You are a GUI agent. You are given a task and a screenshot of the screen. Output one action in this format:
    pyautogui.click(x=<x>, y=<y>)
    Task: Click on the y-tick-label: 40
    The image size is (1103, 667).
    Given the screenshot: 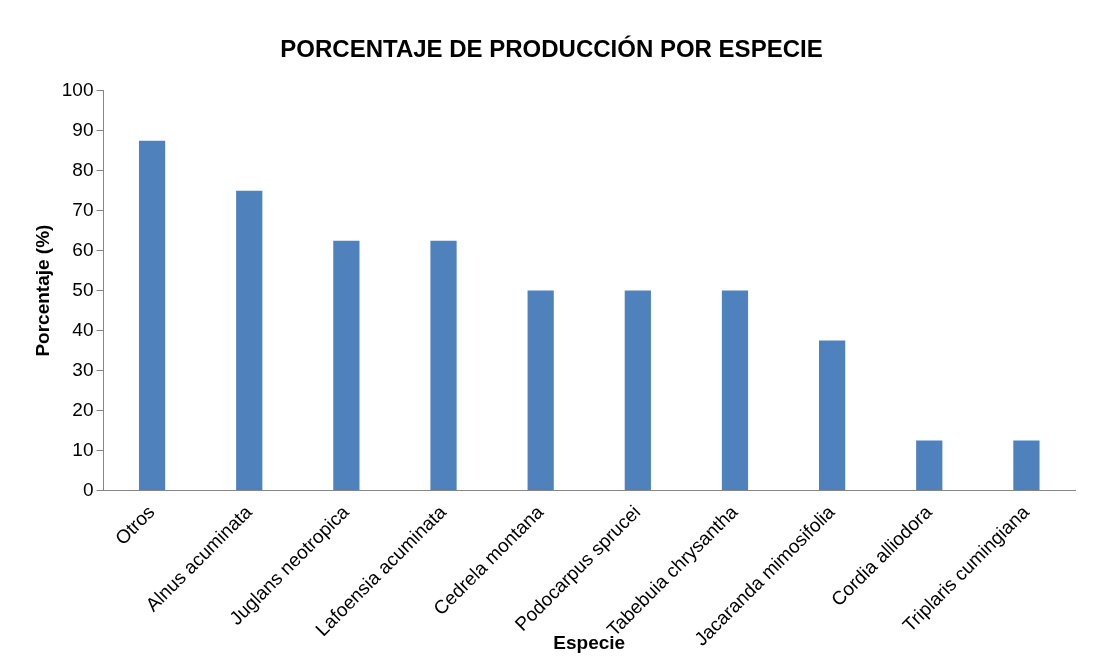 What is the action you would take?
    pyautogui.click(x=83, y=329)
    